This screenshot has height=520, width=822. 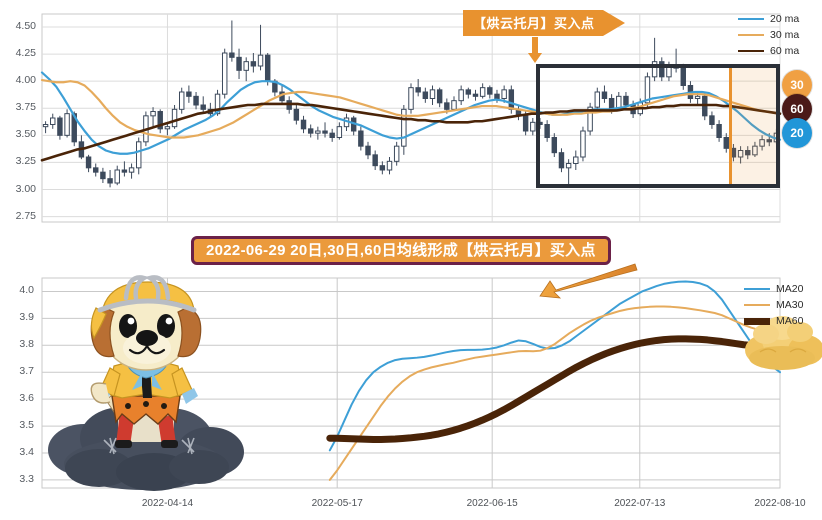 I want to click on top-y-tick: 4.25, so click(x=25, y=53).